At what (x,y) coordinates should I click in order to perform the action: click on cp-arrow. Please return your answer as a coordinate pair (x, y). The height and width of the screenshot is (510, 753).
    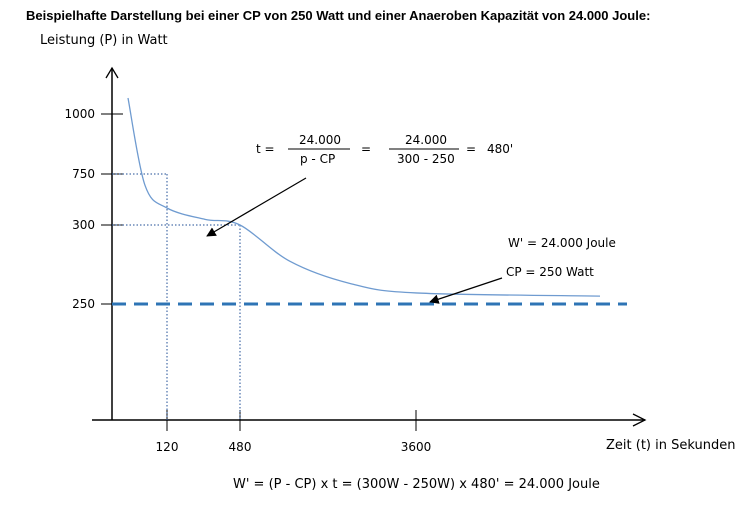
    Looking at the image, I should click on (466, 290).